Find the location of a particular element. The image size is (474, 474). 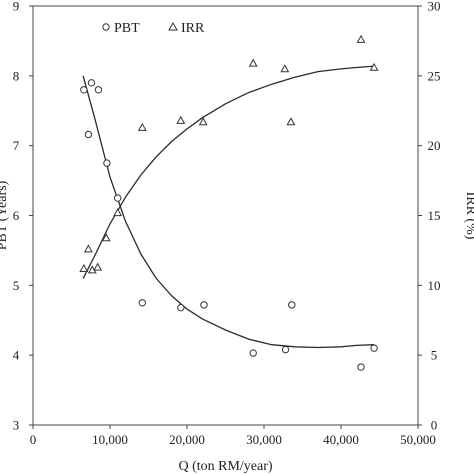

y-right-tick-label: 10 is located at coordinates (434, 285).